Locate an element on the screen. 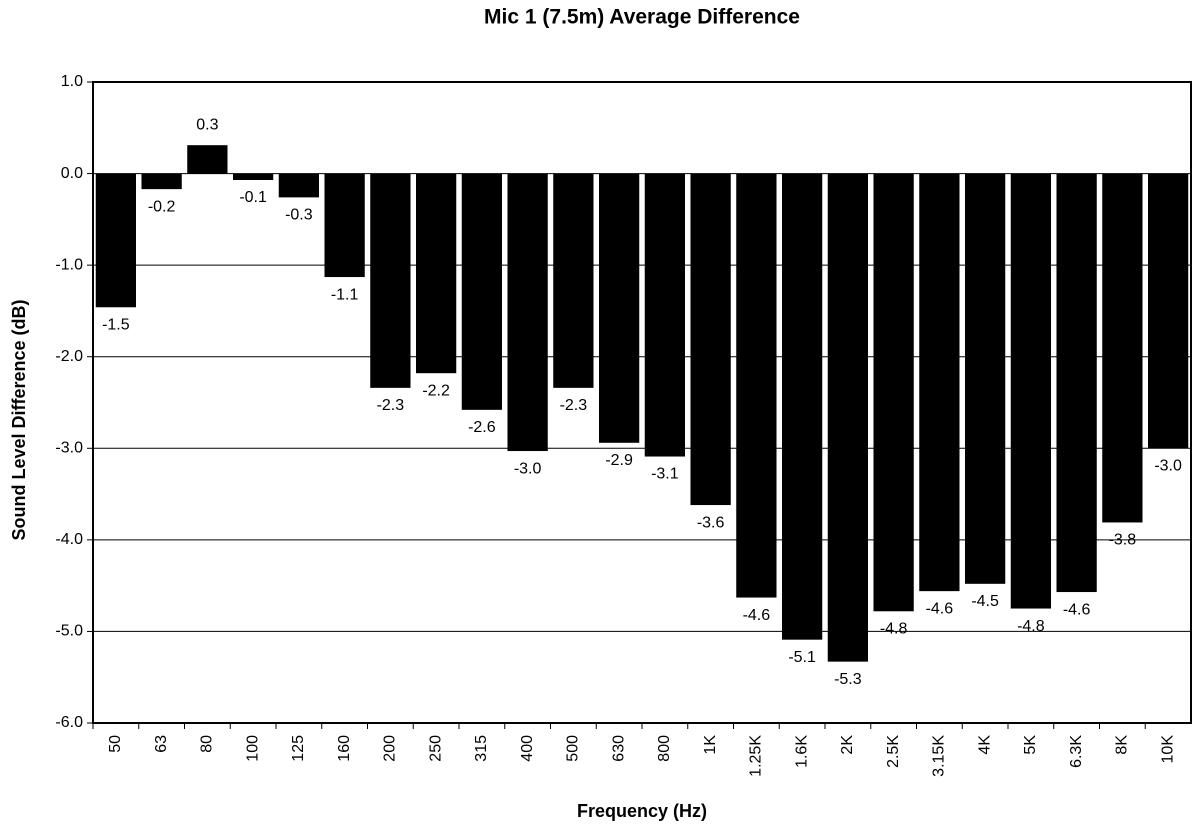  x-tick-label: 315 is located at coordinates (481, 748).